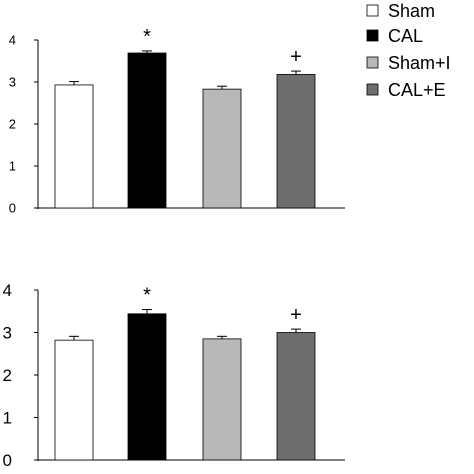 The image size is (474, 474). Describe the element at coordinates (405, 36) in the screenshot. I see `legend-label: CAL` at that location.